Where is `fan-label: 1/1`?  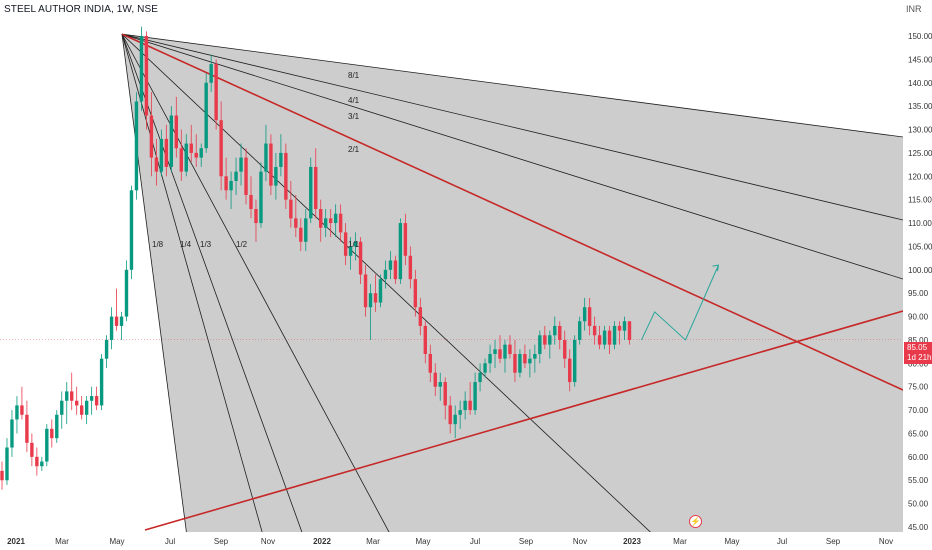
fan-label: 1/1 is located at coordinates (354, 244).